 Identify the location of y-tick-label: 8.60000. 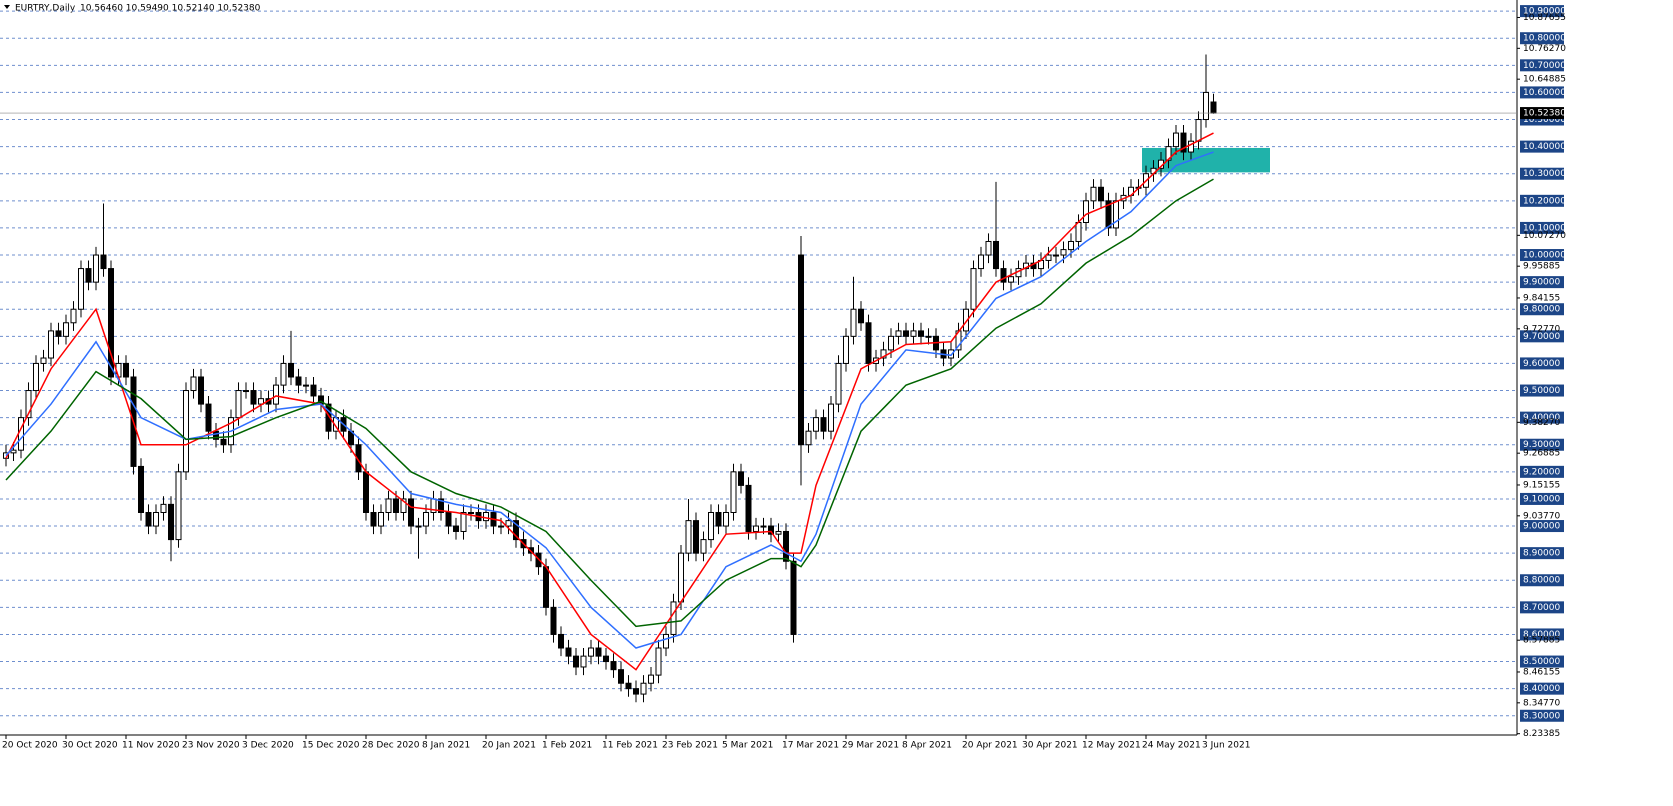
(1541, 635).